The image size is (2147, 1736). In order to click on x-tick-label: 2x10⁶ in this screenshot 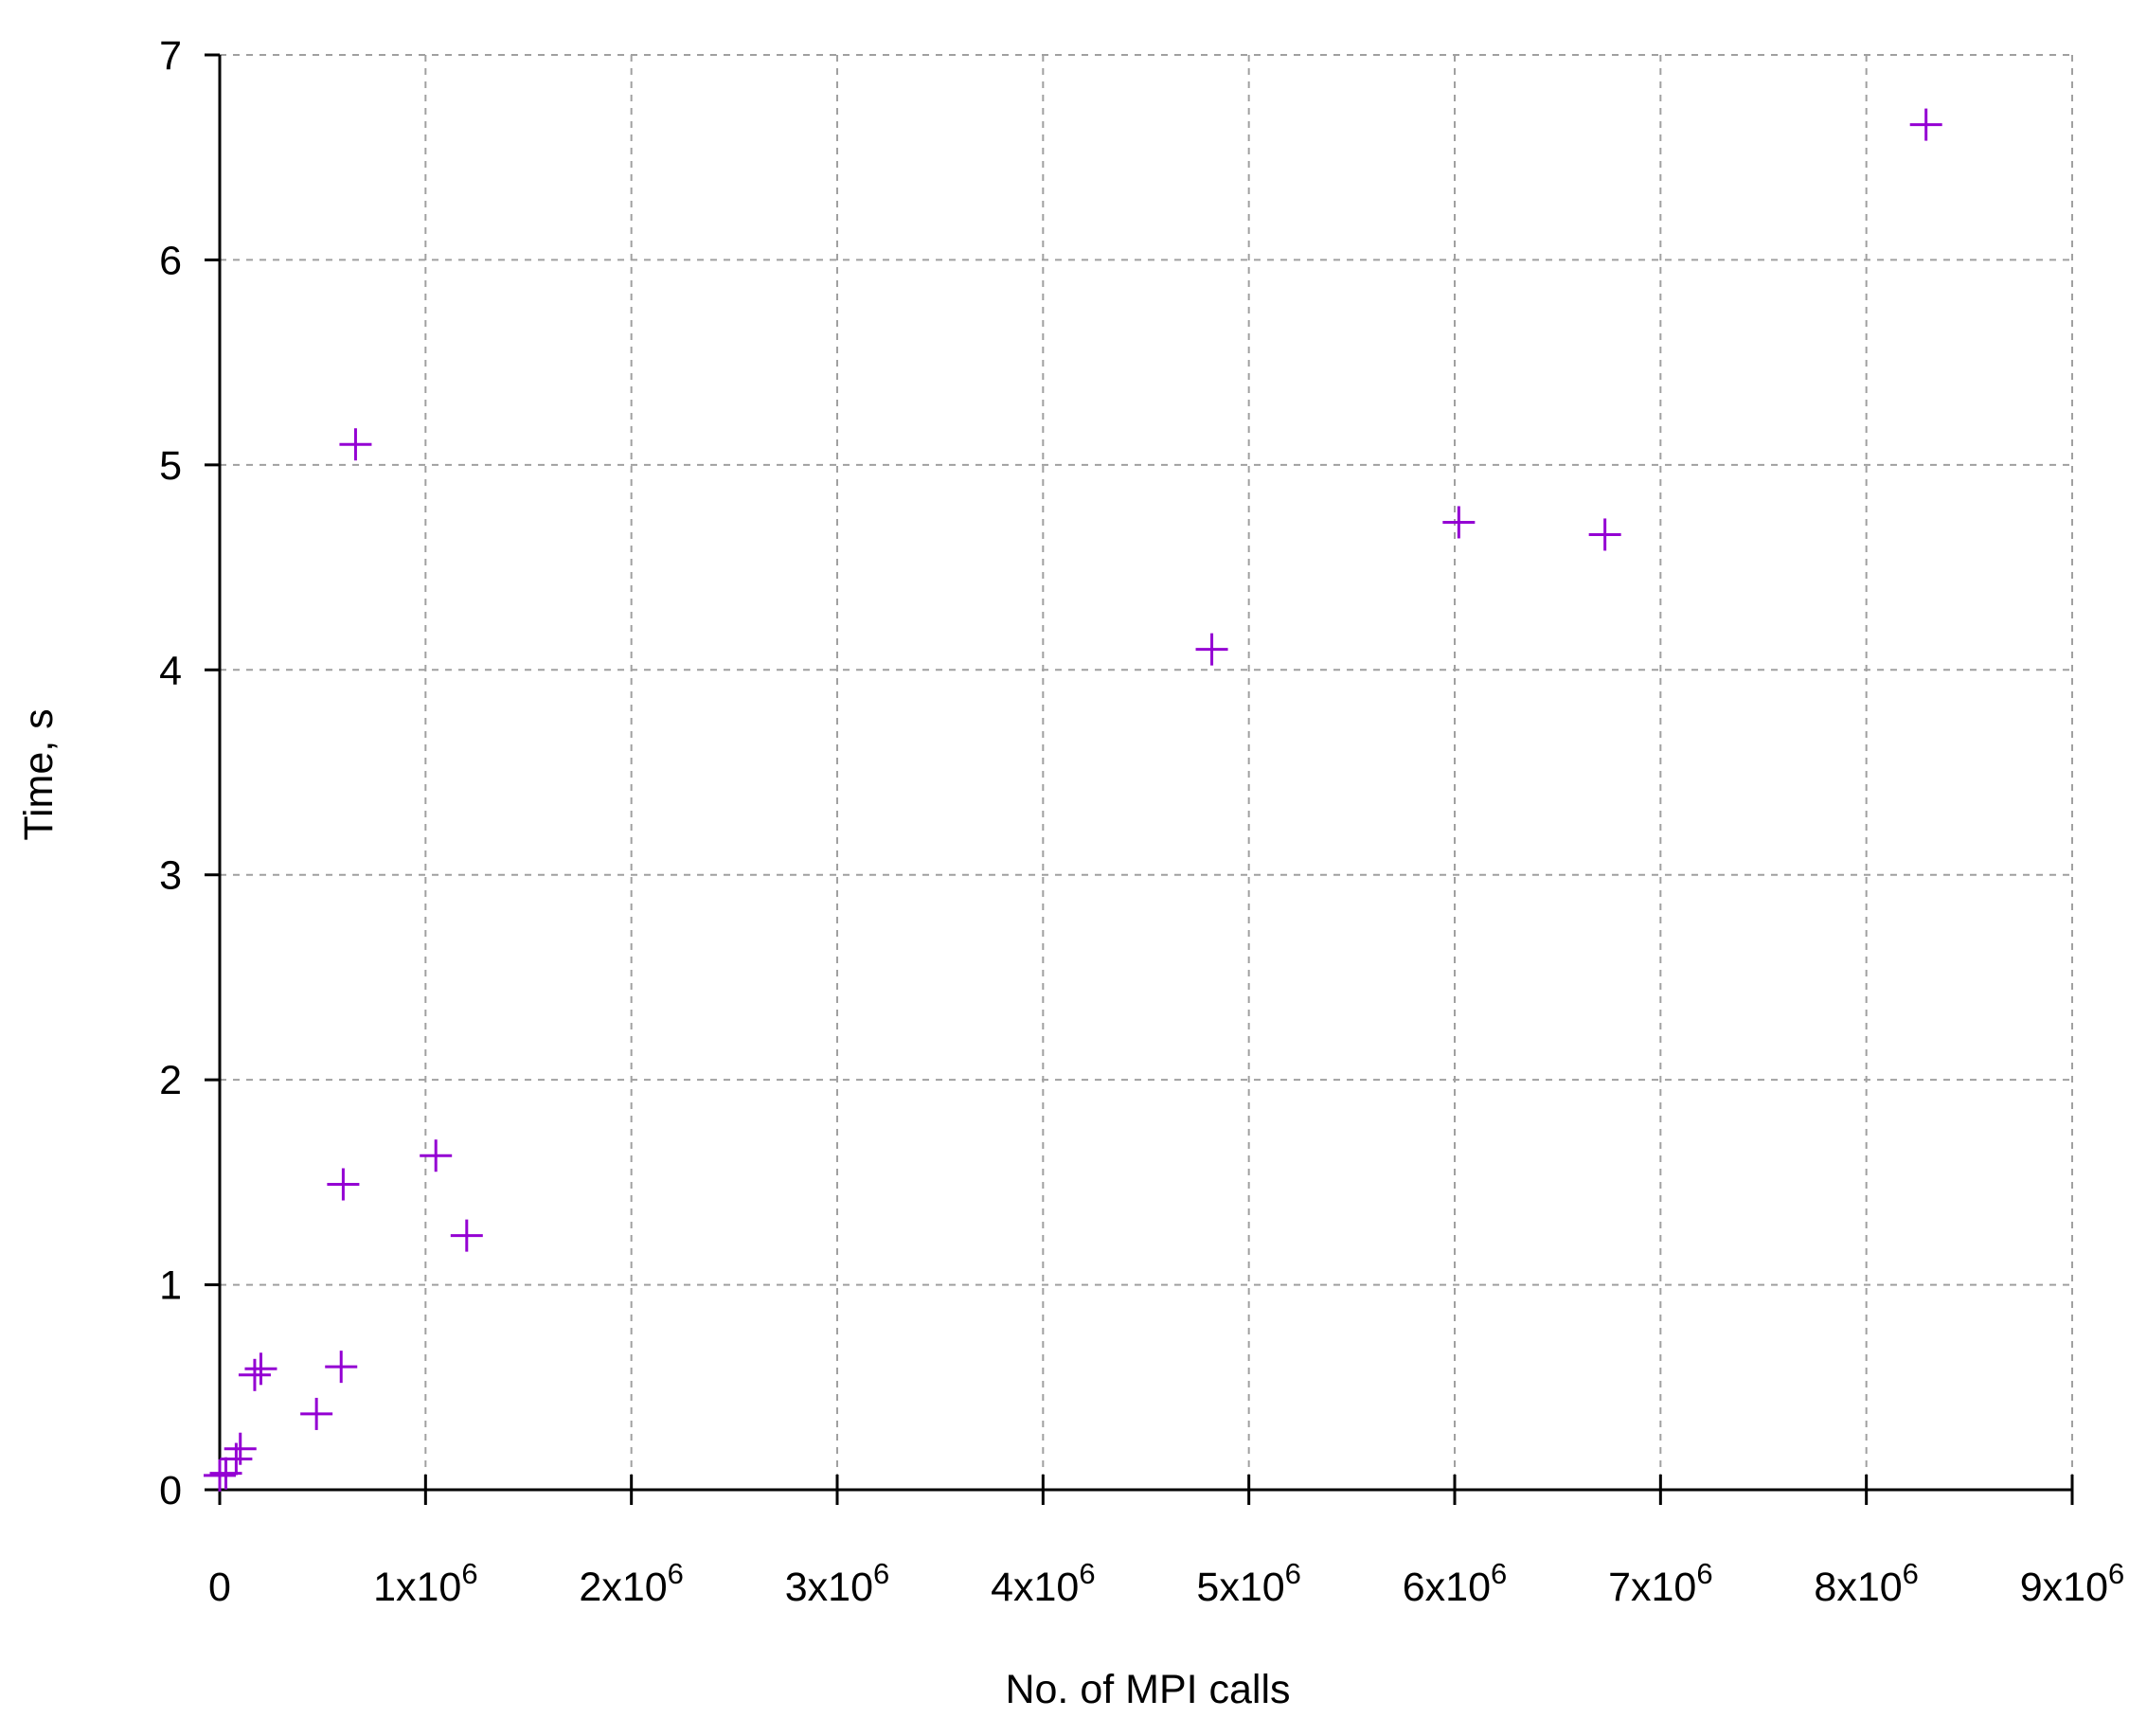, I will do `click(632, 1583)`.